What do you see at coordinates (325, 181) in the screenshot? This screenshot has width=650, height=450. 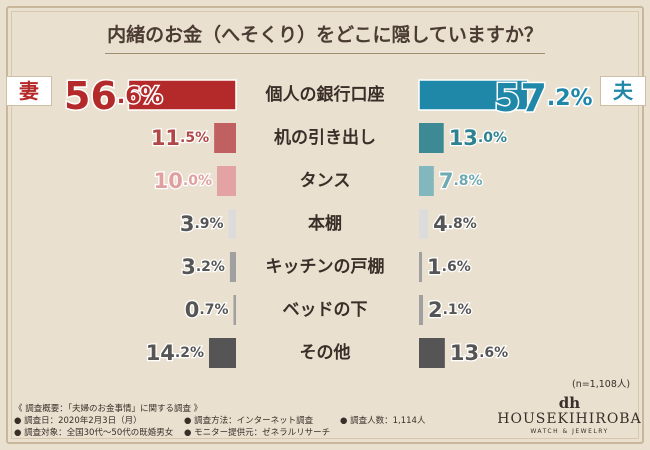 I see `category-label-2: タンス` at bounding box center [325, 181].